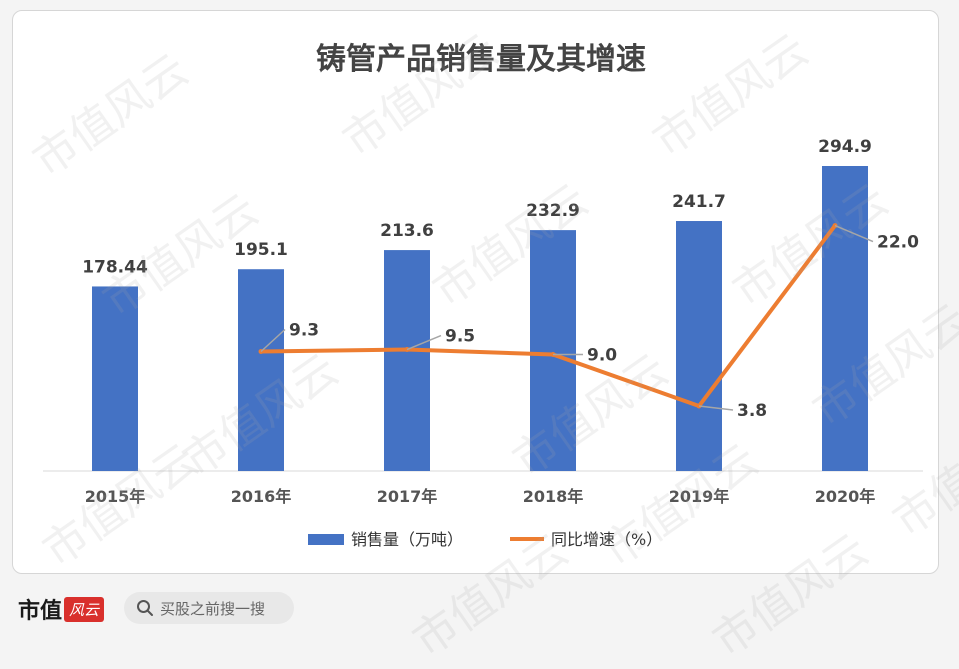  What do you see at coordinates (845, 496) in the screenshot?
I see `x-tick-6: 2020年` at bounding box center [845, 496].